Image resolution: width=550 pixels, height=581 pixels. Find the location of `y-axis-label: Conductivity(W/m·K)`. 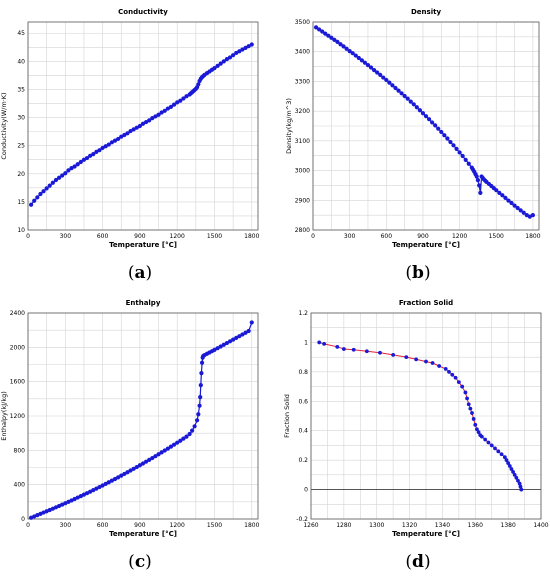

y-axis-label: Conductivity(W/m·K) is located at coordinates (4, 125).